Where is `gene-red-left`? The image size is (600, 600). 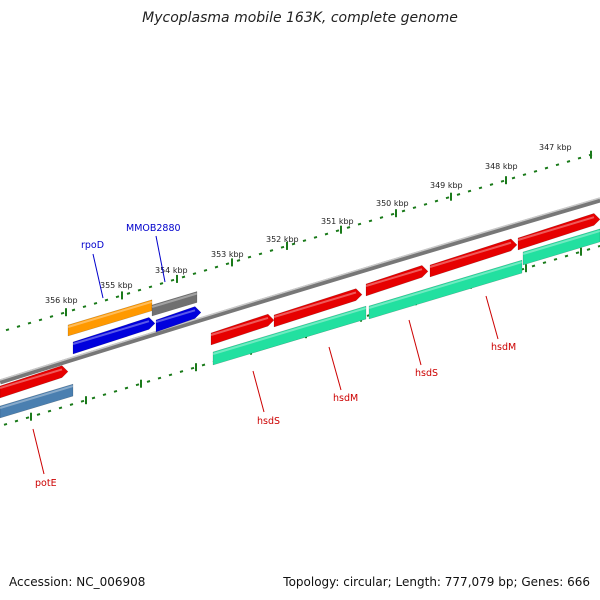
gene-red-left is located at coordinates (34, 382).